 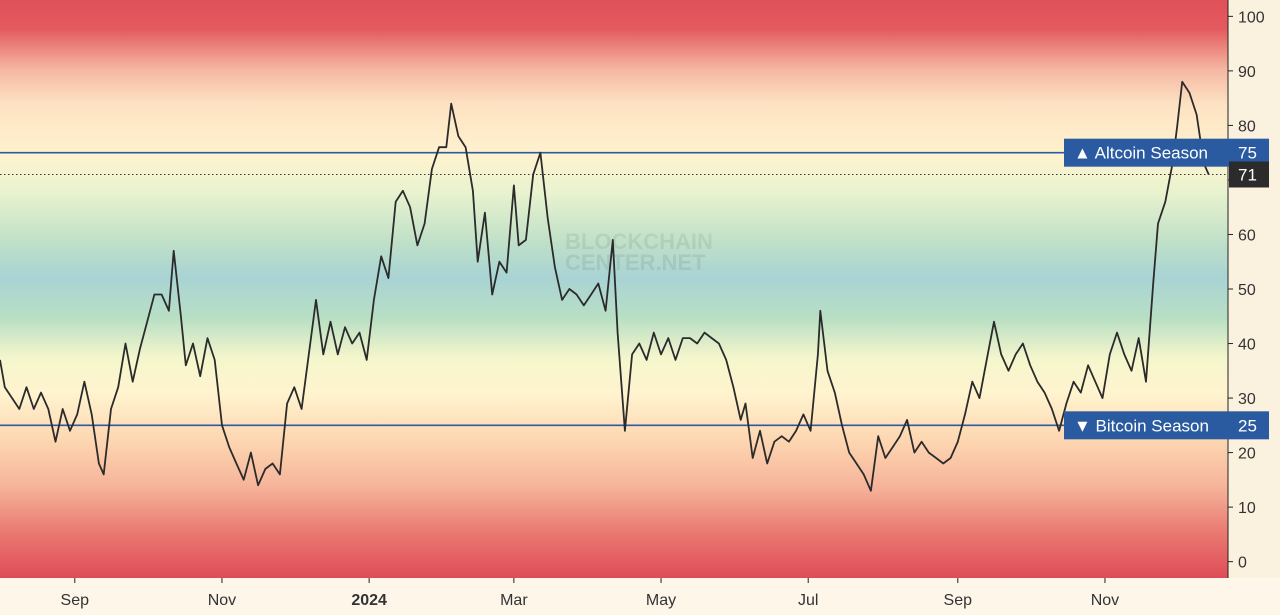 I want to click on threshold-tag-label: ▲ Altcoin Season, so click(x=1141, y=153).